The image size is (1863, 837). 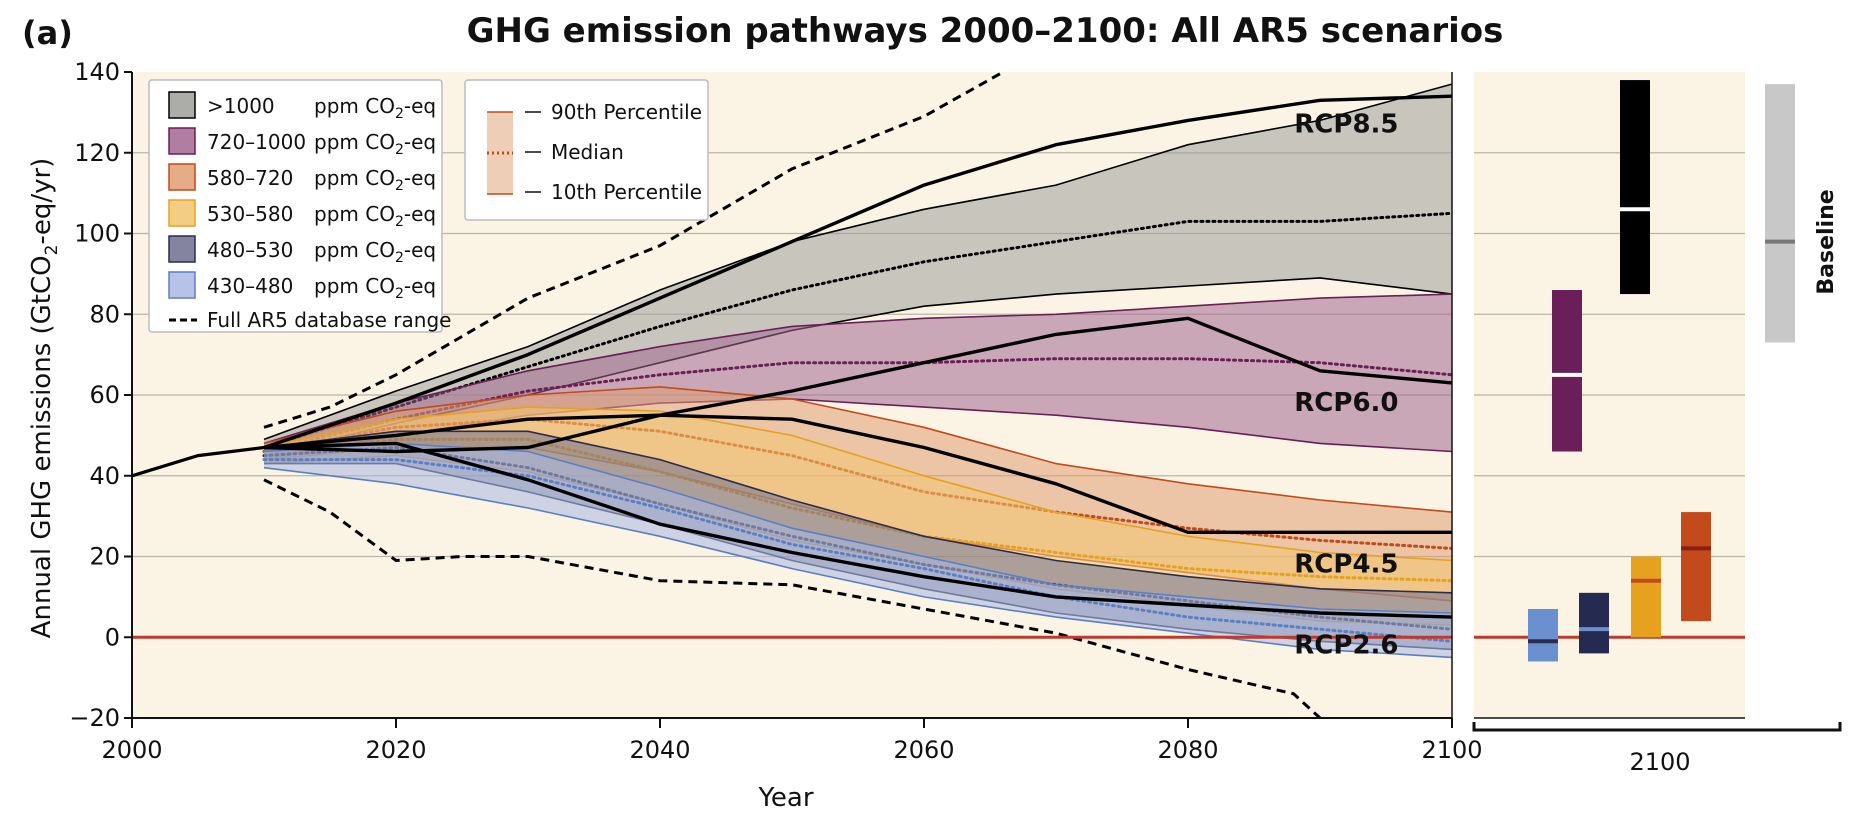 I want to click on legend-label-580-720: 580–720, so click(x=250, y=178).